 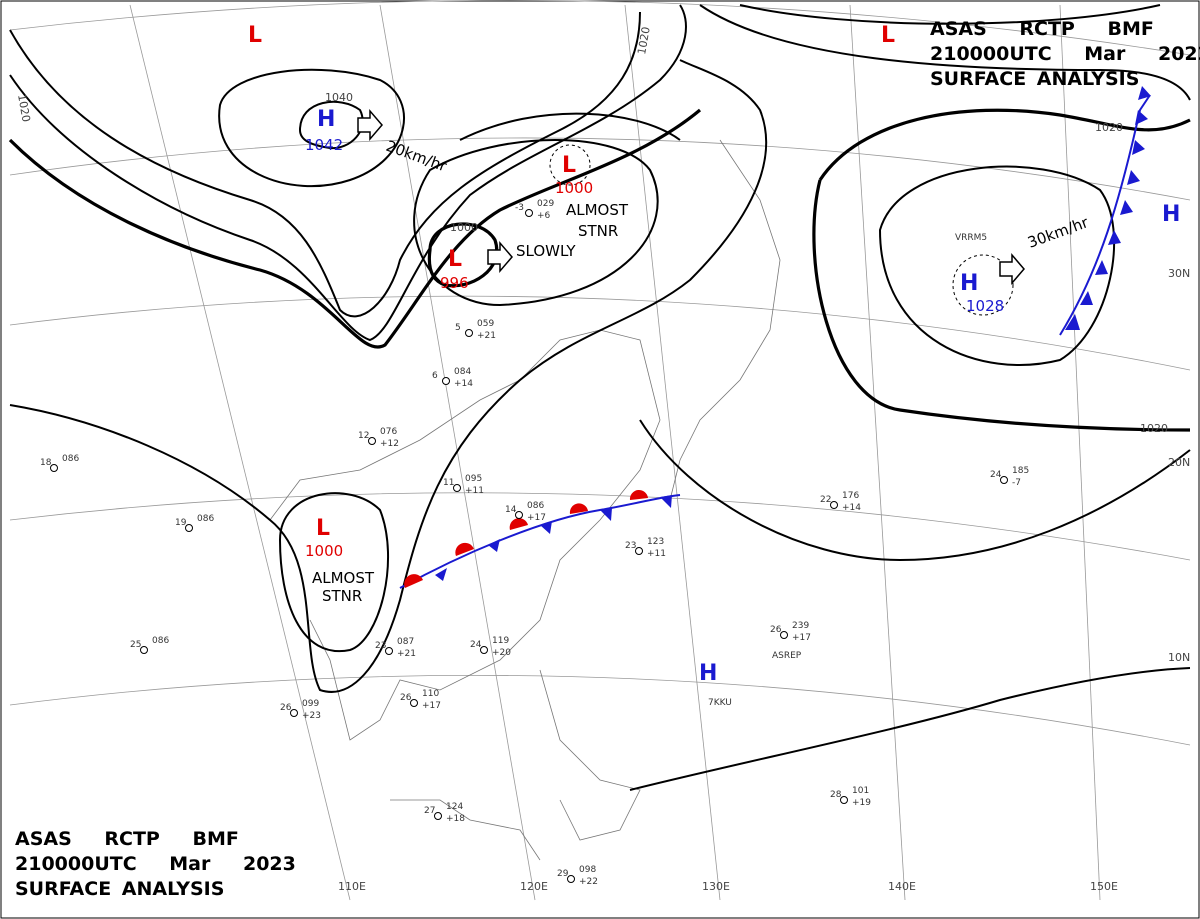 What do you see at coordinates (352, 886) in the screenshot?
I see `longitude-label: 110E` at bounding box center [352, 886].